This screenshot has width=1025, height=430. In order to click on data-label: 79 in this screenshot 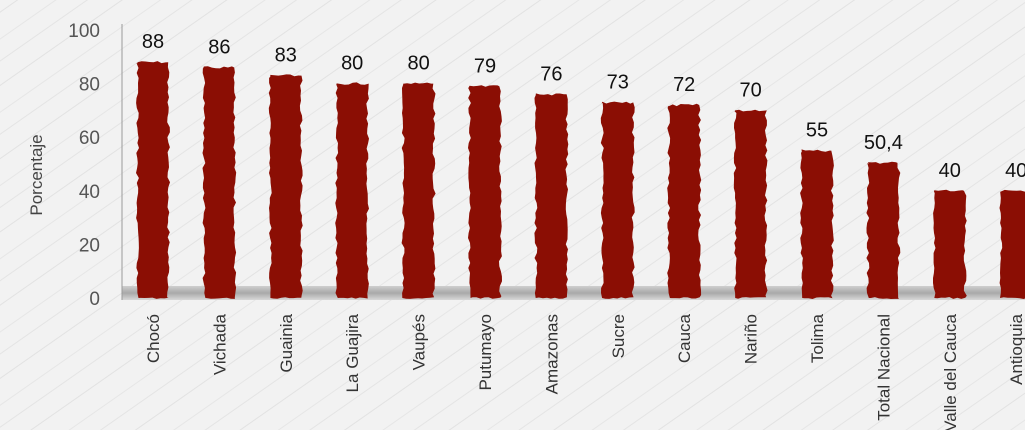, I will do `click(485, 66)`.